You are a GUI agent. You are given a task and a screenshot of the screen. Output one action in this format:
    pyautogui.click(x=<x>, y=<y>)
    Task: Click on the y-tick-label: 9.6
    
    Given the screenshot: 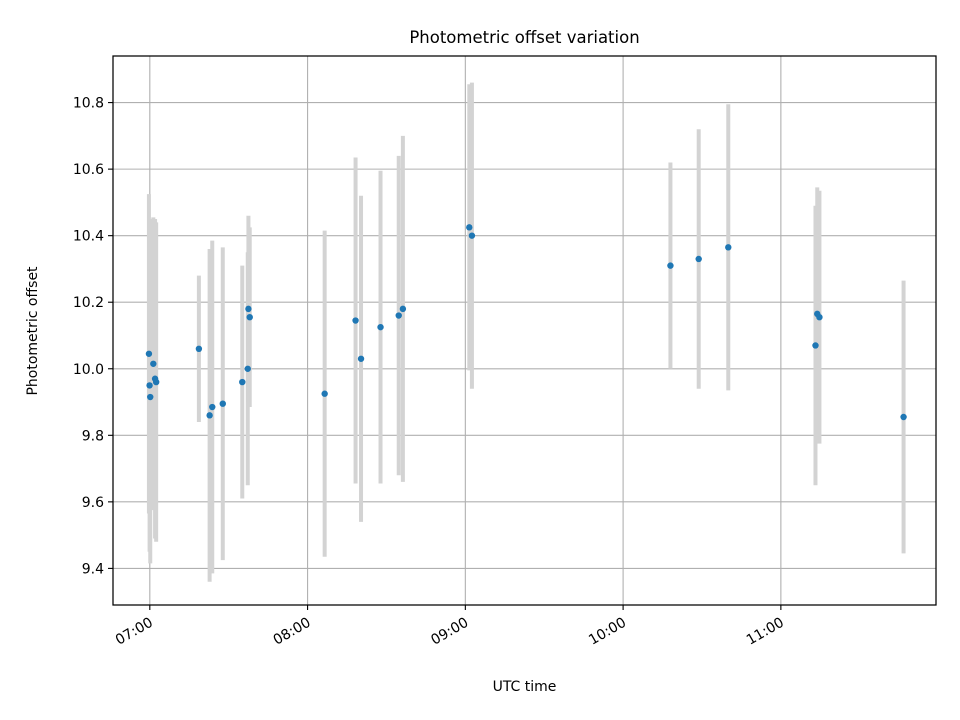 What is the action you would take?
    pyautogui.click(x=93, y=503)
    